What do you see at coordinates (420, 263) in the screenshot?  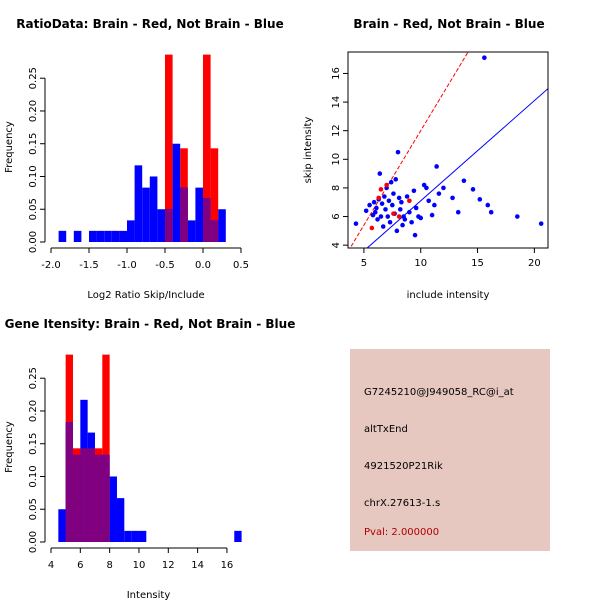 I see `x-tick-label: 10` at bounding box center [420, 263].